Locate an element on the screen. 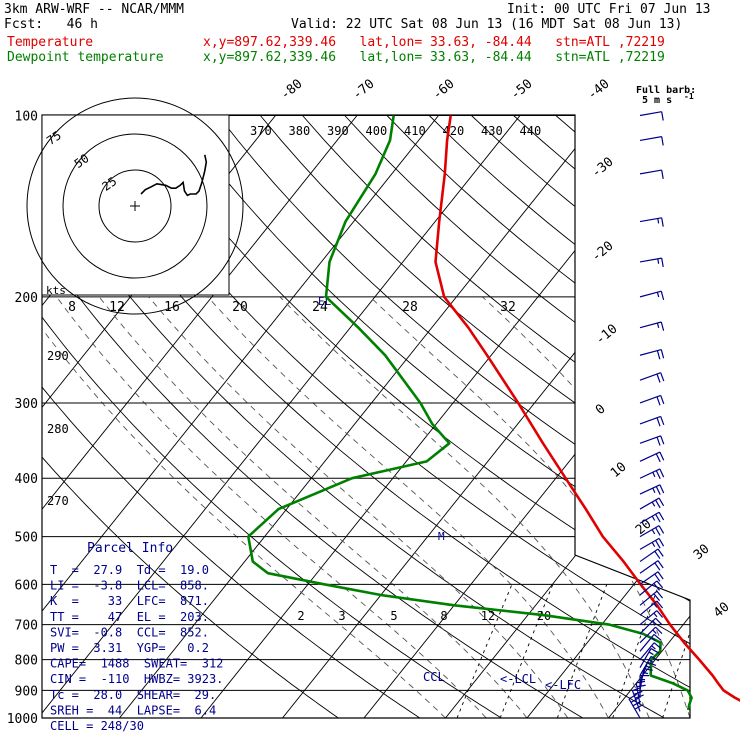 This screenshot has height=740, width=740. mixing-ratio-label: 5 is located at coordinates (393, 616).